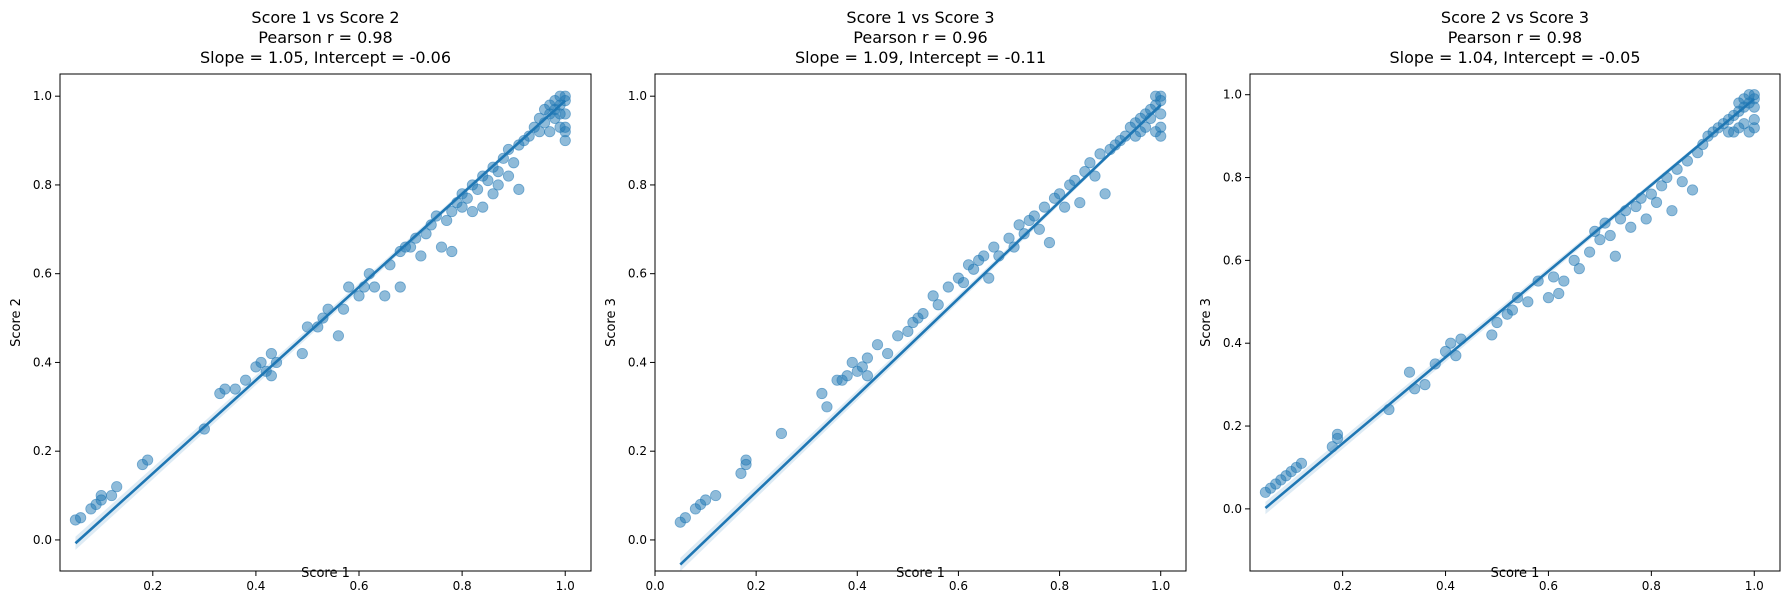 This screenshot has width=1790, height=594. I want to click on subplot-title-line: Score 2 vs Score 3, so click(1515, 17).